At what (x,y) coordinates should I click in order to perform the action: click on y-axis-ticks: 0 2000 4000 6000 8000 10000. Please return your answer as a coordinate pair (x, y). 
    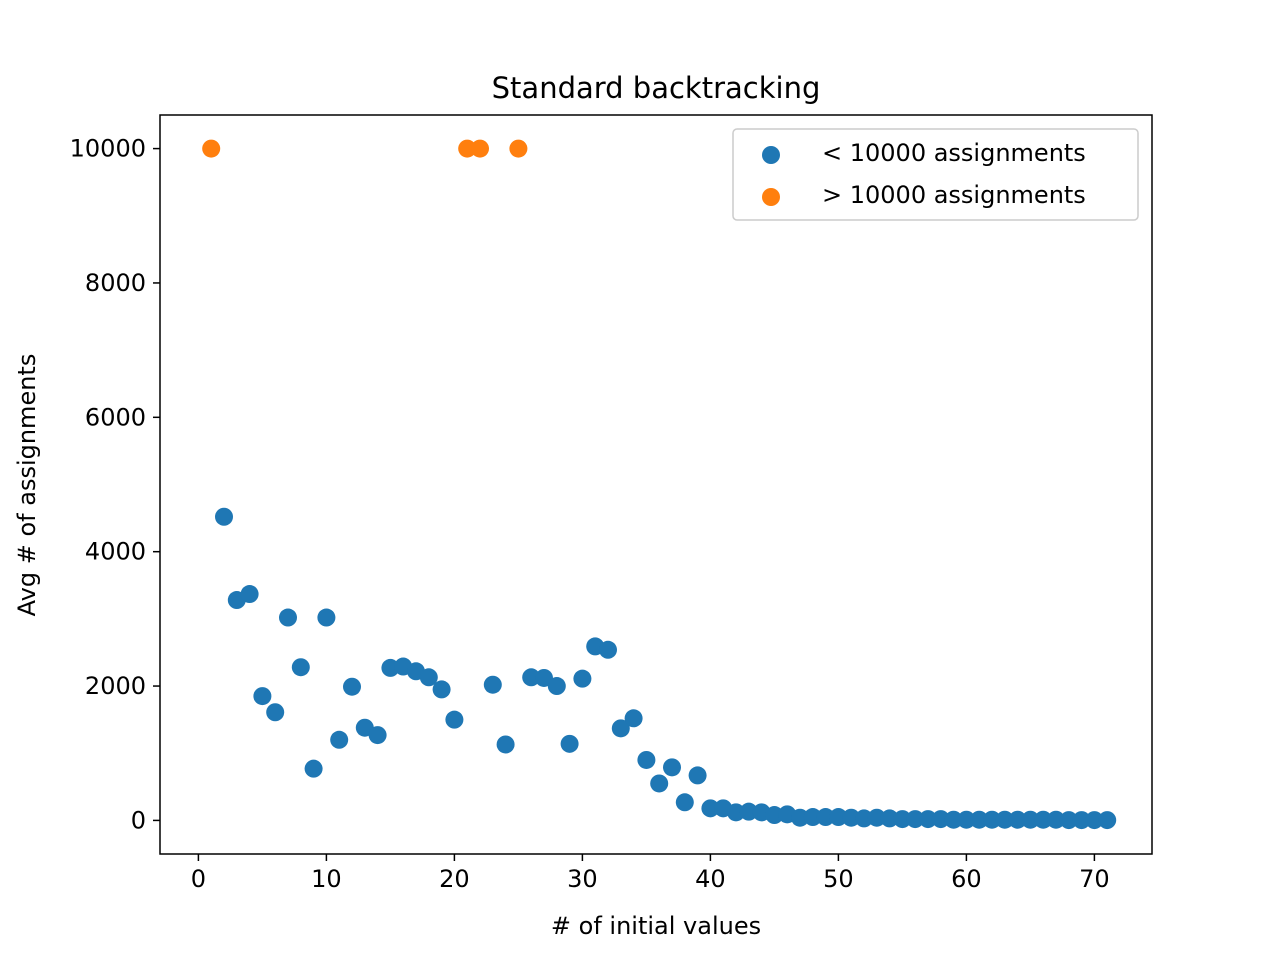
    Looking at the image, I should click on (115, 484).